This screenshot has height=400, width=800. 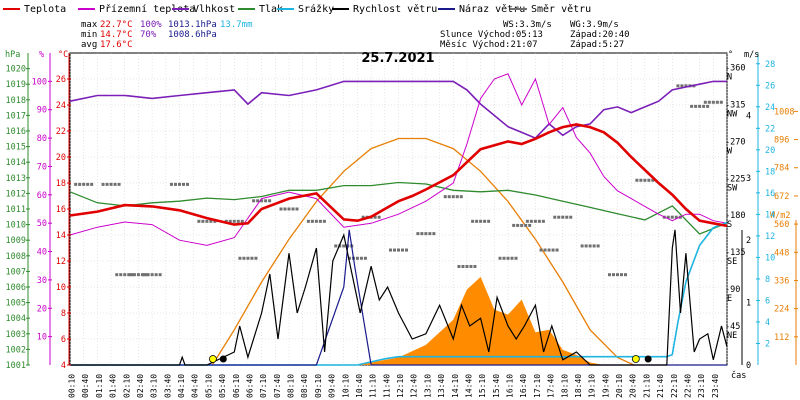 What do you see at coordinates (42, 281) in the screenshot?
I see `pct-tick-label: 30` at bounding box center [42, 281].